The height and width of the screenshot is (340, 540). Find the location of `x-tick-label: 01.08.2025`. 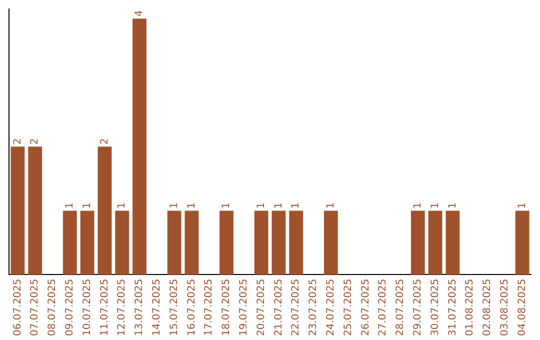

x-tick-label: 01.08.2025 is located at coordinates (470, 307).